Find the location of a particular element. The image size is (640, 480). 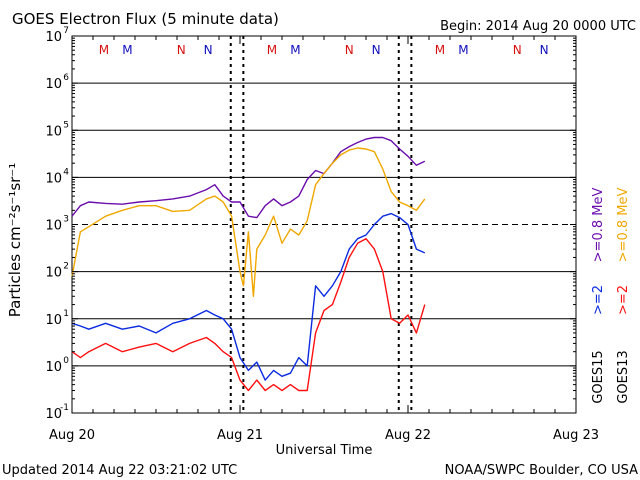

y-tick-exponent: 6 is located at coordinates (66, 78).